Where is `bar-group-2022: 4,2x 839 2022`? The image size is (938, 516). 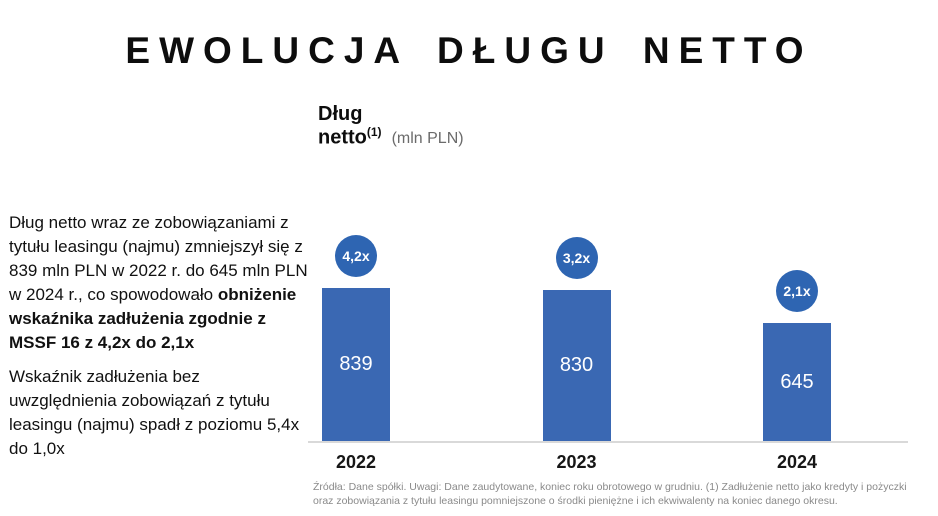 bar-group-2022: 4,2x 839 2022 is located at coordinates (356, 353).